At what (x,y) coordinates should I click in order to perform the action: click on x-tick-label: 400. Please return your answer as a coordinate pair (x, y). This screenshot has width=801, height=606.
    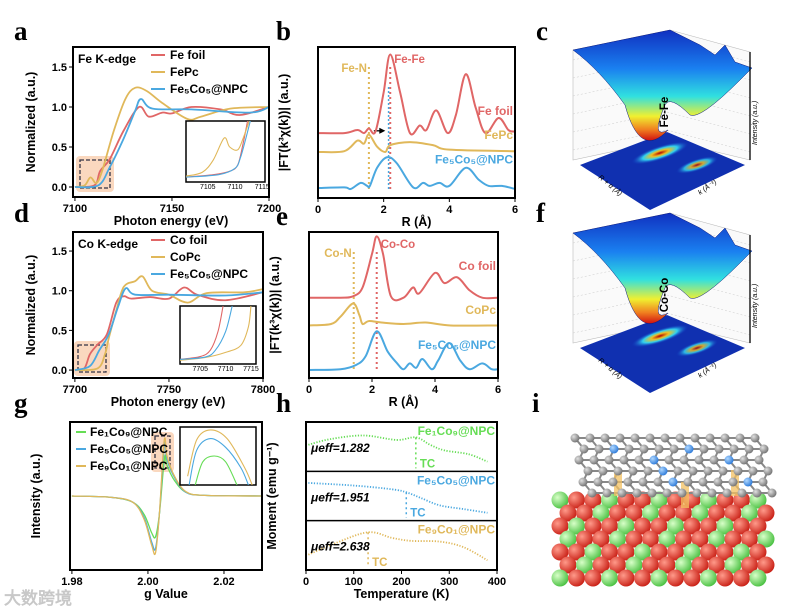
    Looking at the image, I should click on (497, 582).